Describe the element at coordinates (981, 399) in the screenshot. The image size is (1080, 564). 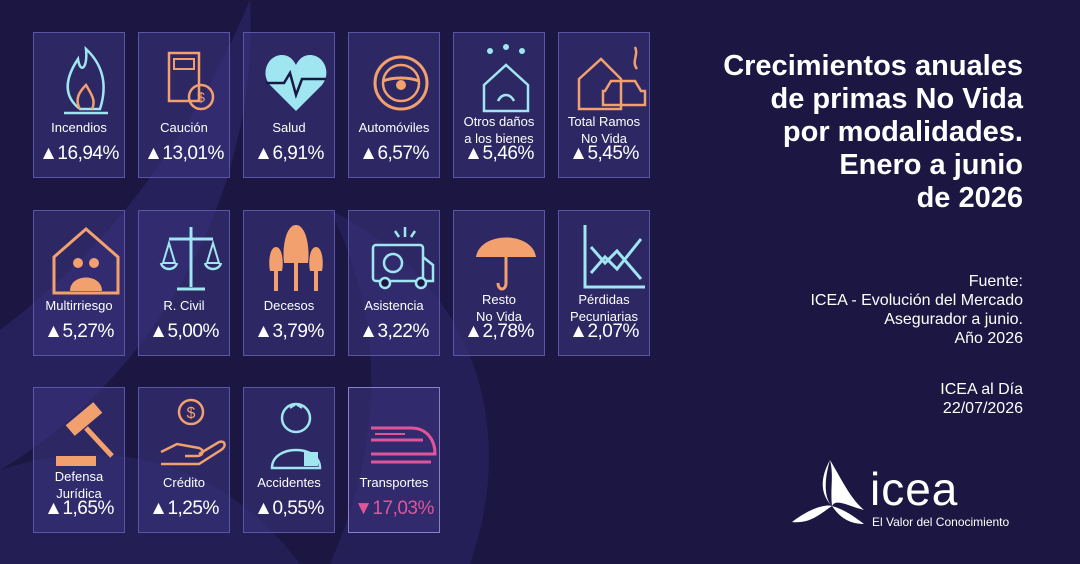
I see `footer: ICEA al Día 22/07/2026` at that location.